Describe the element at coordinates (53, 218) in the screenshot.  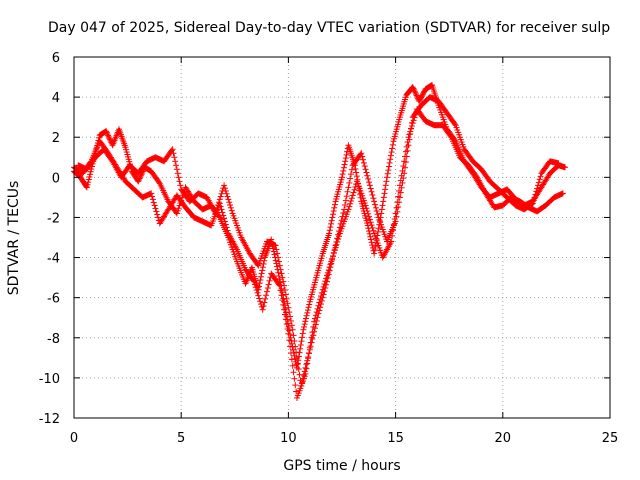
I see `y-tick-label: -2` at that location.